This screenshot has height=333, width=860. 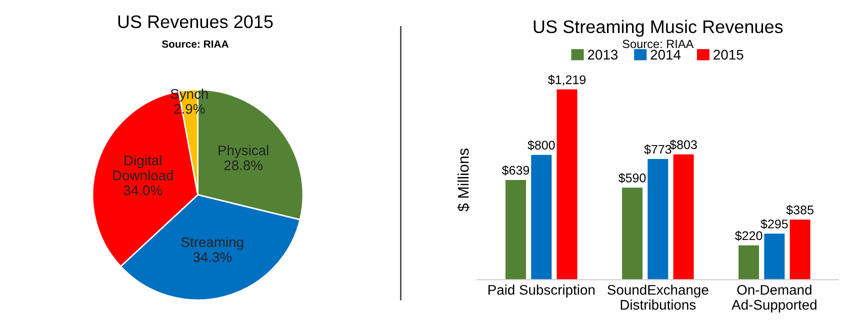 What do you see at coordinates (658, 149) in the screenshot?
I see `data-label: $773` at bounding box center [658, 149].